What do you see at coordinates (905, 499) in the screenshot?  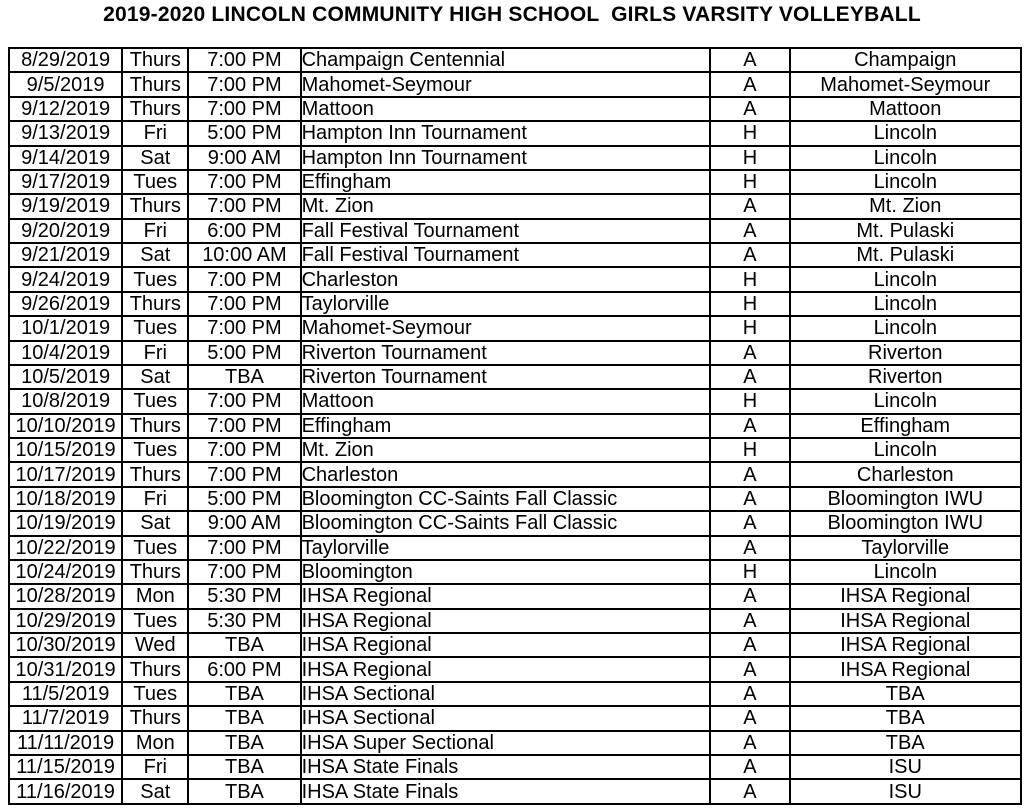 I see `location-cell: Bloomington IWU` at bounding box center [905, 499].